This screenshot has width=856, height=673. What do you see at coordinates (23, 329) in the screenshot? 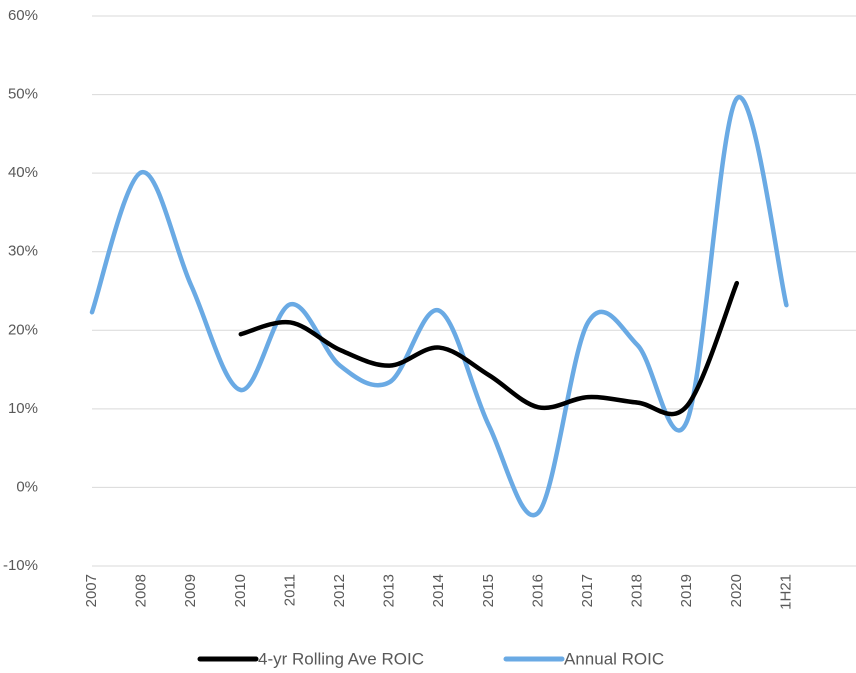
I see `y-tick-label: 20%` at bounding box center [23, 329].